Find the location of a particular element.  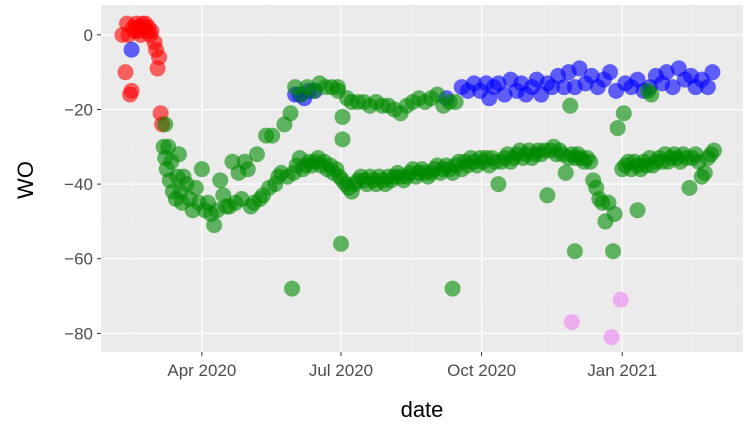

y-tick-label: −80 is located at coordinates (78, 333).